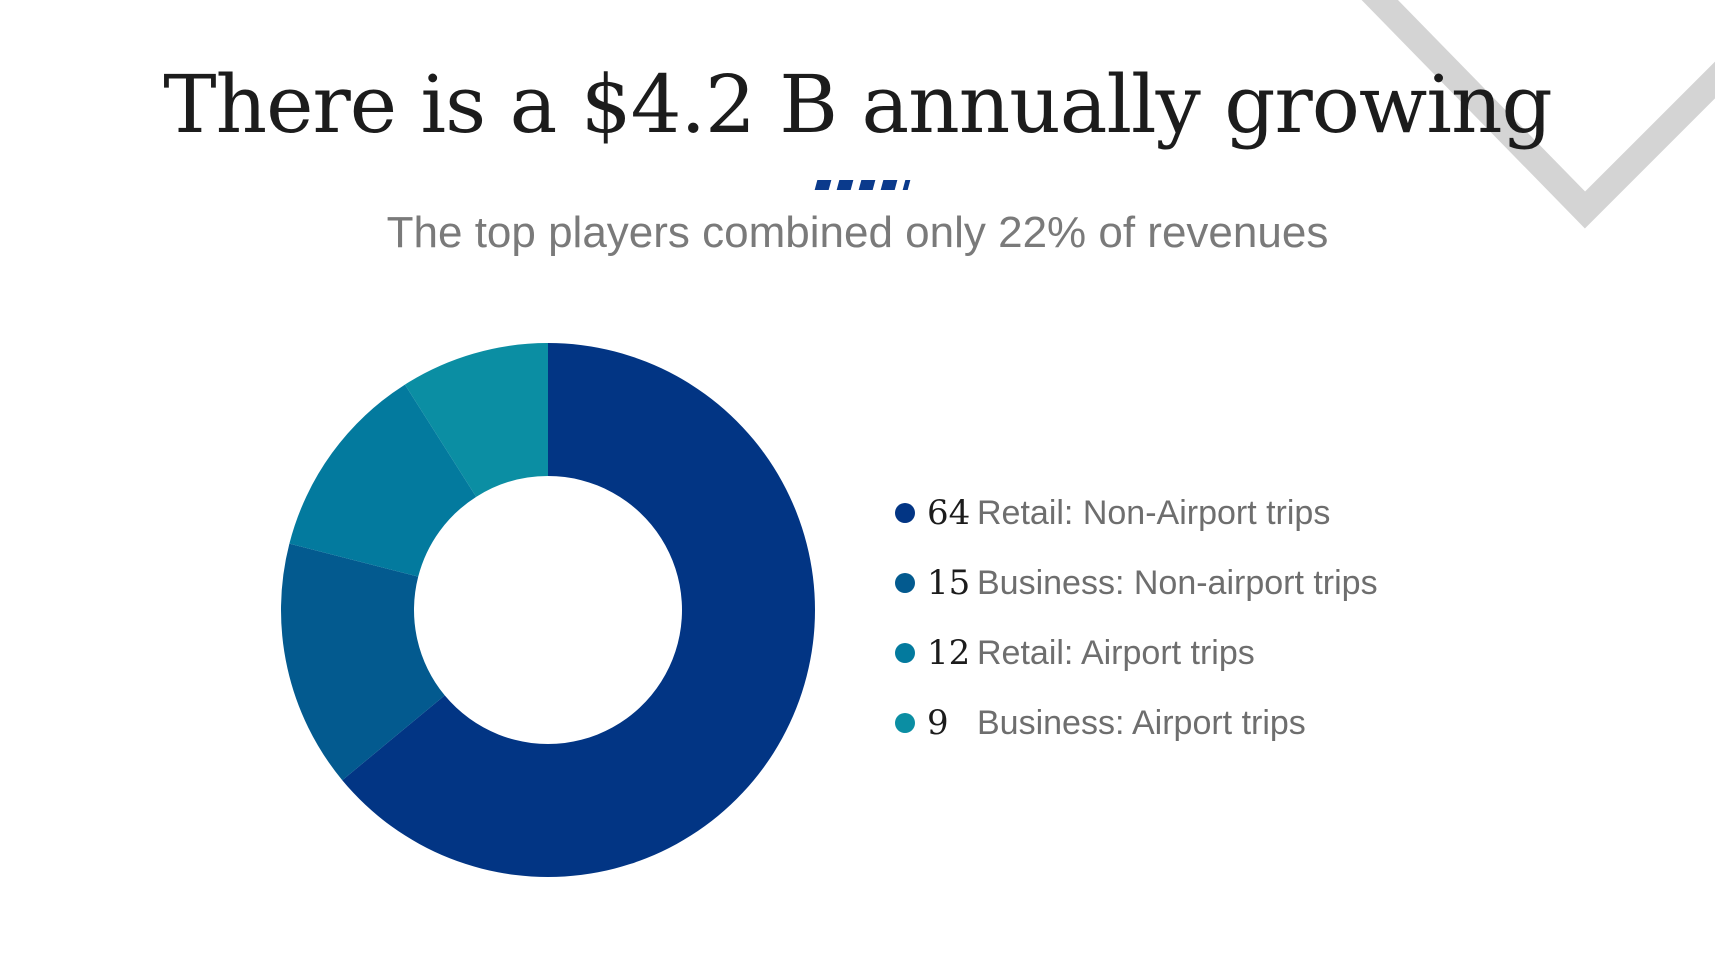  I want to click on legend-value: 12, so click(949, 653).